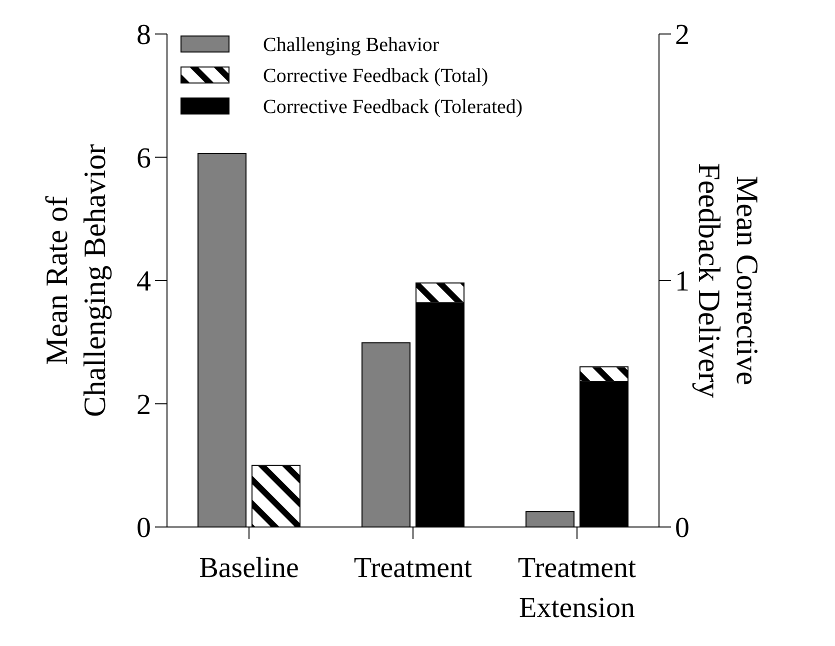  I want to click on y-tick-label: 2, so click(143, 404).